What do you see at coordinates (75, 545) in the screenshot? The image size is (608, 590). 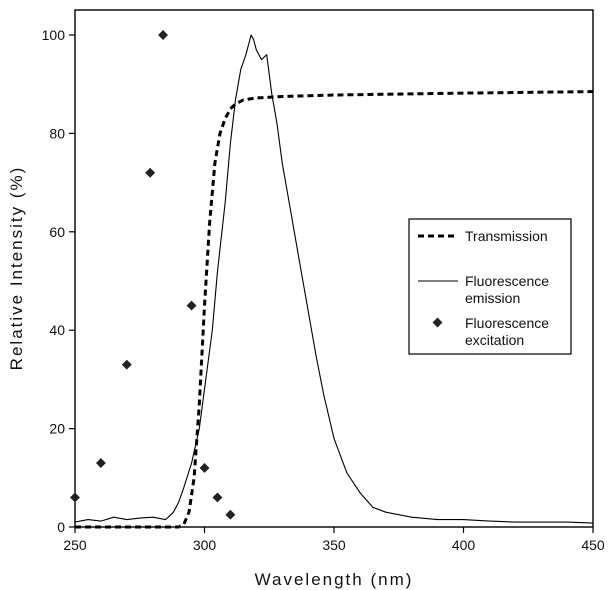 I see `x-tick-label: 250` at bounding box center [75, 545].